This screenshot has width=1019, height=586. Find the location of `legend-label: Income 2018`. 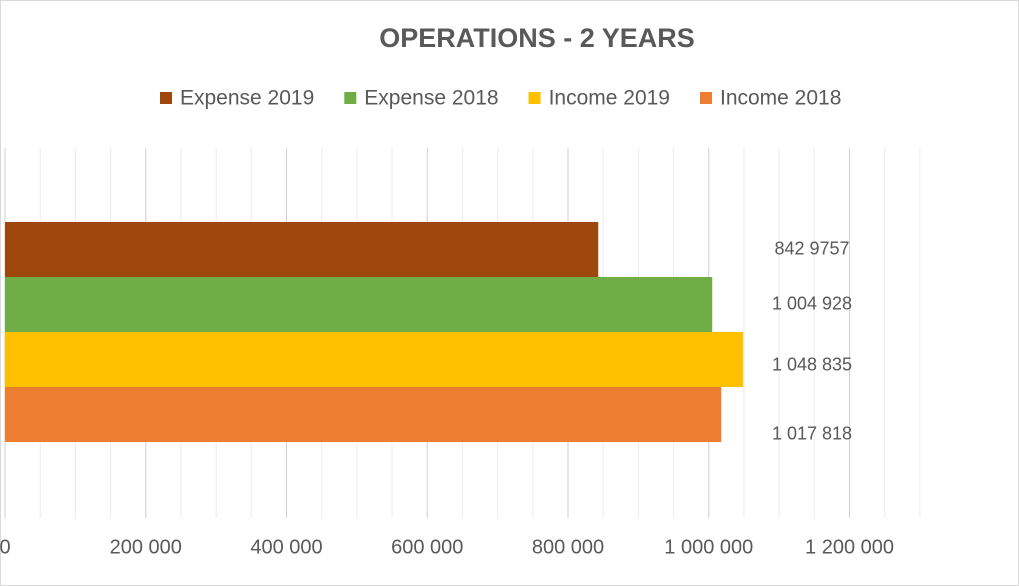

legend-label: Income 2018 is located at coordinates (780, 98).